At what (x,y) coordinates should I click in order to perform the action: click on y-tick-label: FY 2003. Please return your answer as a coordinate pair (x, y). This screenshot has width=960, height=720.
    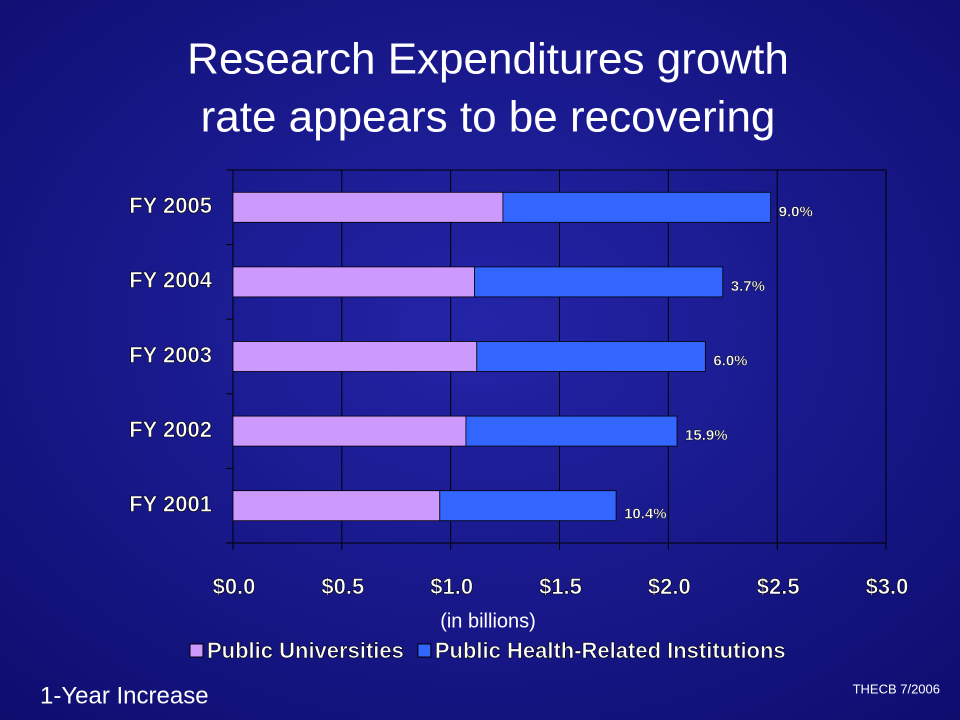
    Looking at the image, I should click on (170, 354).